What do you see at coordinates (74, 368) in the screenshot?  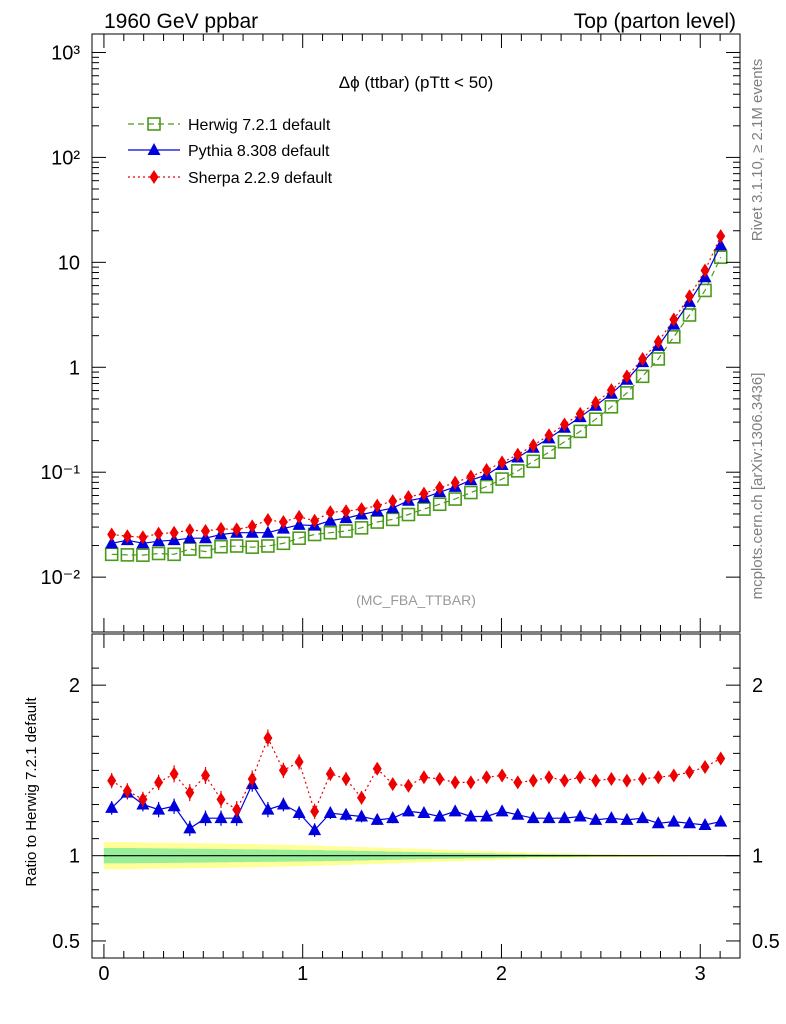 I see `main-y-tick-label: 1` at bounding box center [74, 368].